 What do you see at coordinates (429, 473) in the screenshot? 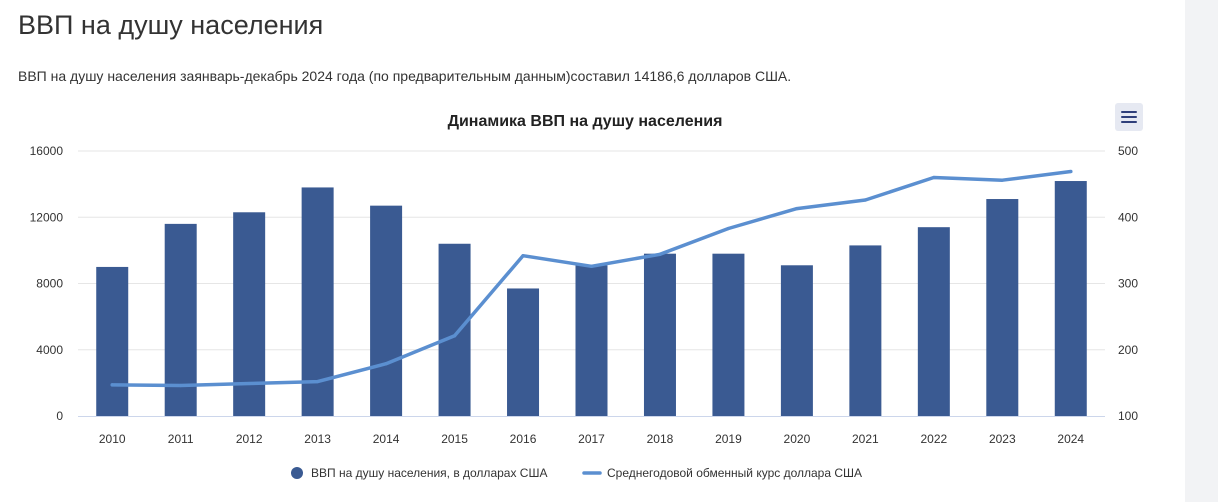
I see `legend-label-bars: ВВП на душу населения, в долларах США` at bounding box center [429, 473].